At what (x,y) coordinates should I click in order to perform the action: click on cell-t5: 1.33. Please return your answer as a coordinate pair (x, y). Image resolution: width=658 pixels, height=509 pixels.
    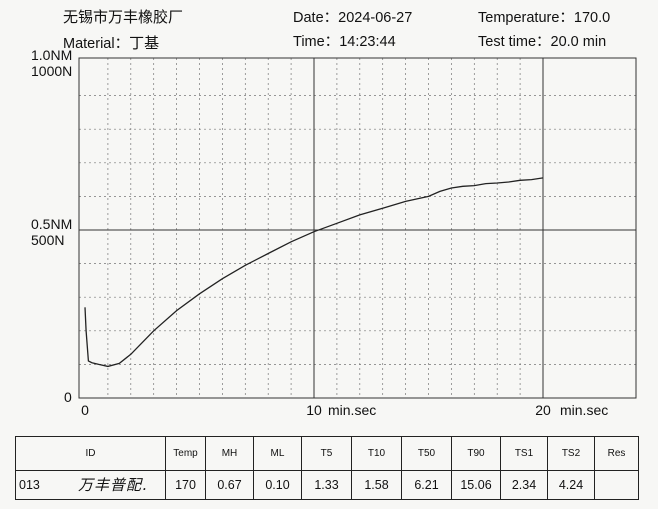
    Looking at the image, I should click on (326, 485).